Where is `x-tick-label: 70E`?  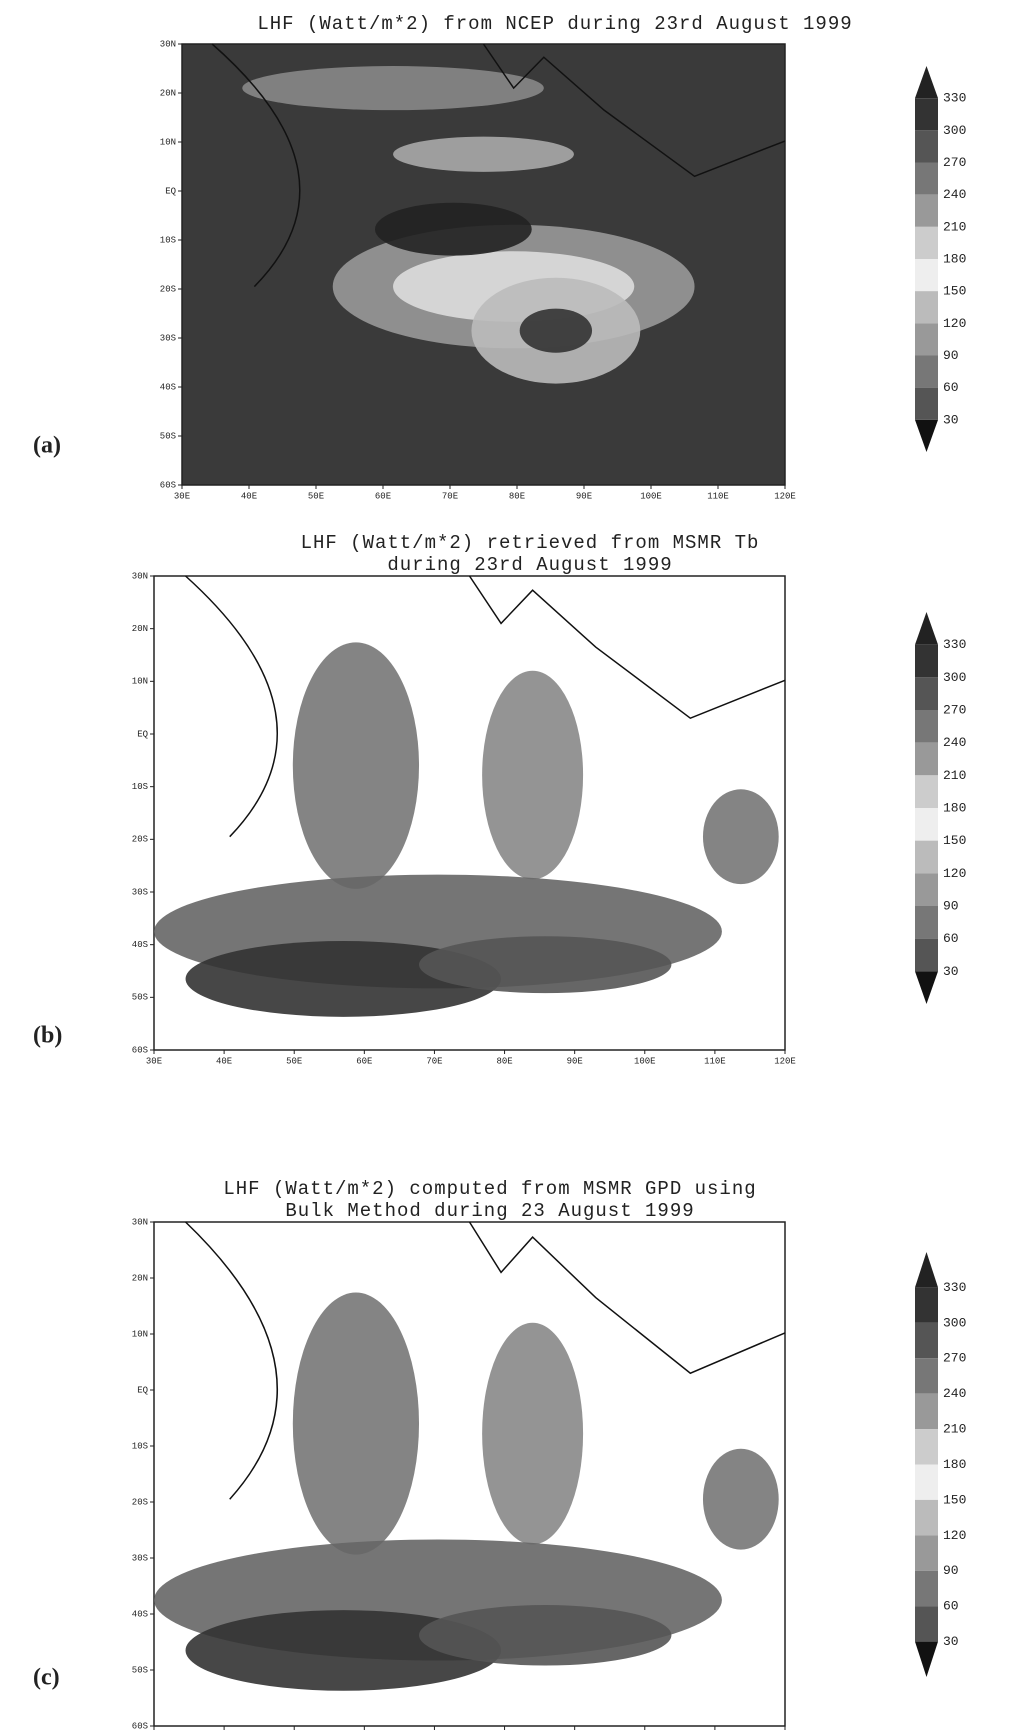
x-tick-label: 70E is located at coordinates (434, 1061).